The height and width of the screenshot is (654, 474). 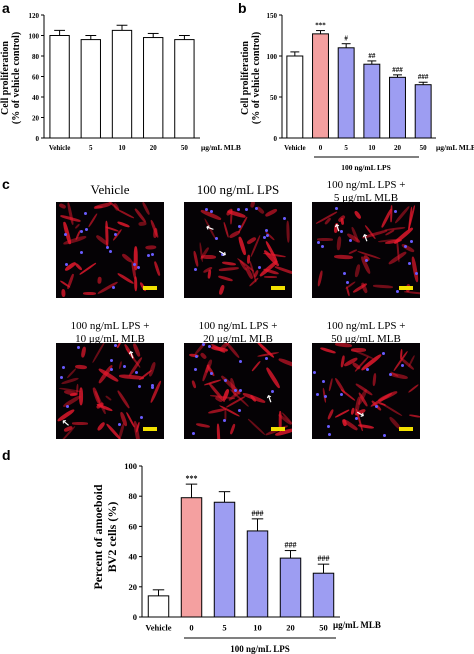 I want to click on panel-b-significance-label: ***, so click(x=320, y=26).